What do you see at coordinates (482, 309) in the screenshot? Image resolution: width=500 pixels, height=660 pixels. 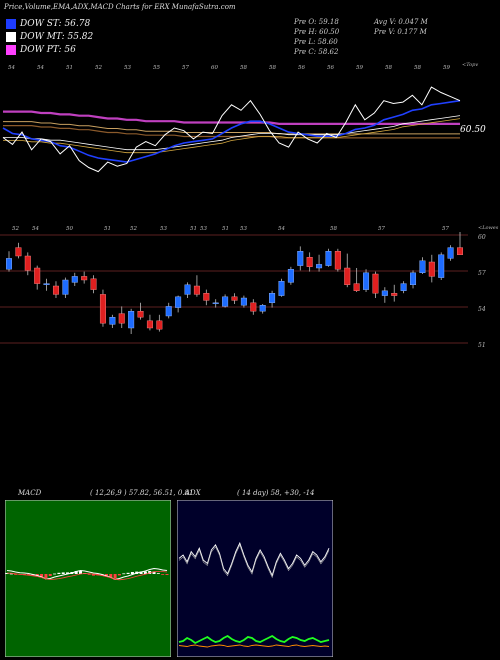 I see `candle-y-tick: 54` at bounding box center [482, 309].